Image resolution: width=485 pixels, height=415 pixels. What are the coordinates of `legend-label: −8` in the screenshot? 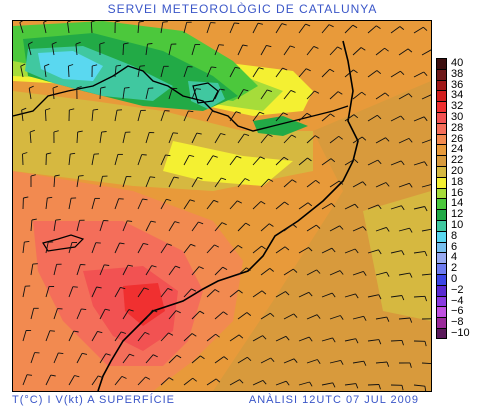 It's located at (457, 322).